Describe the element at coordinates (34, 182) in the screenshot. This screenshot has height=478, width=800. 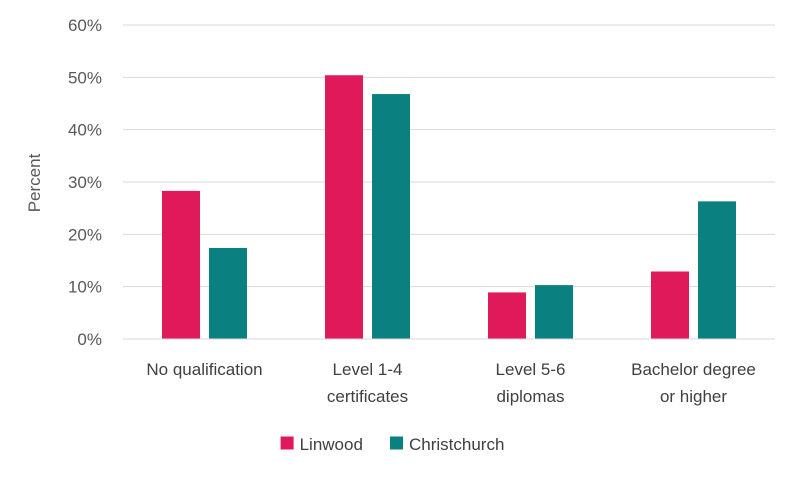
I see `y-axis-title: Percent` at that location.